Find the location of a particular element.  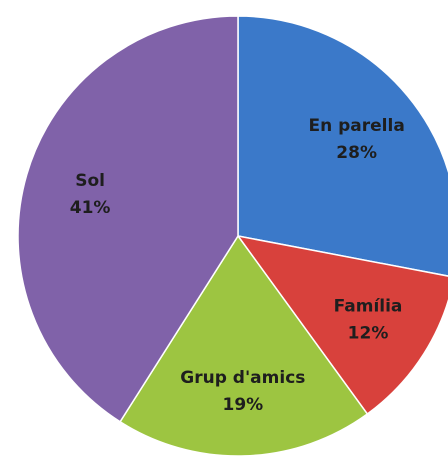

slice-value-label: 19% is located at coordinates (242, 405).